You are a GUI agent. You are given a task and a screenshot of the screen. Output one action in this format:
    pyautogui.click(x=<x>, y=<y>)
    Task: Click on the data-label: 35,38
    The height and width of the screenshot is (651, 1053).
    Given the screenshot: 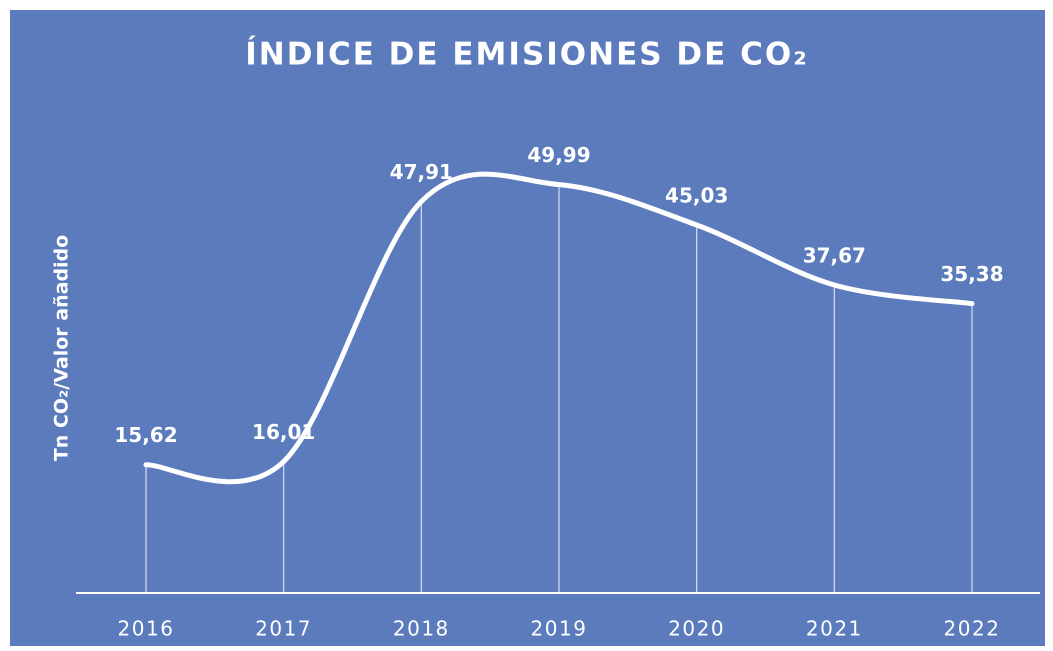 What is the action you would take?
    pyautogui.click(x=971, y=274)
    